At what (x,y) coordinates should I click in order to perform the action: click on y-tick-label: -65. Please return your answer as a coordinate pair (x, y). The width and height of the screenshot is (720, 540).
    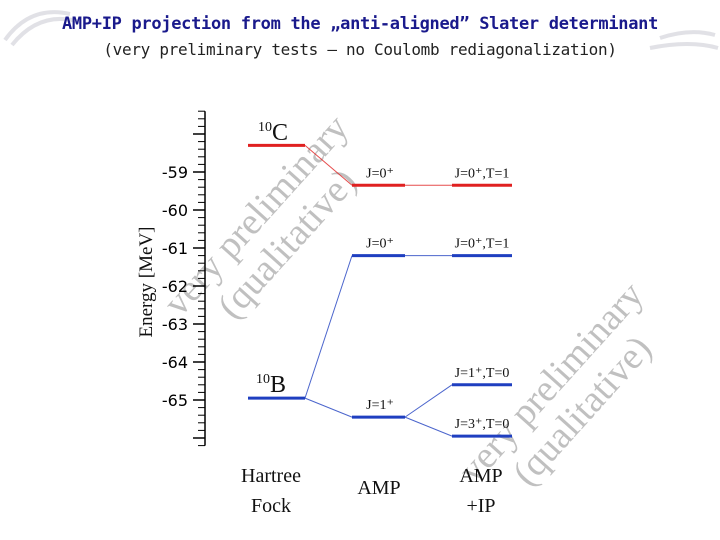
    Looking at the image, I should click on (175, 400).